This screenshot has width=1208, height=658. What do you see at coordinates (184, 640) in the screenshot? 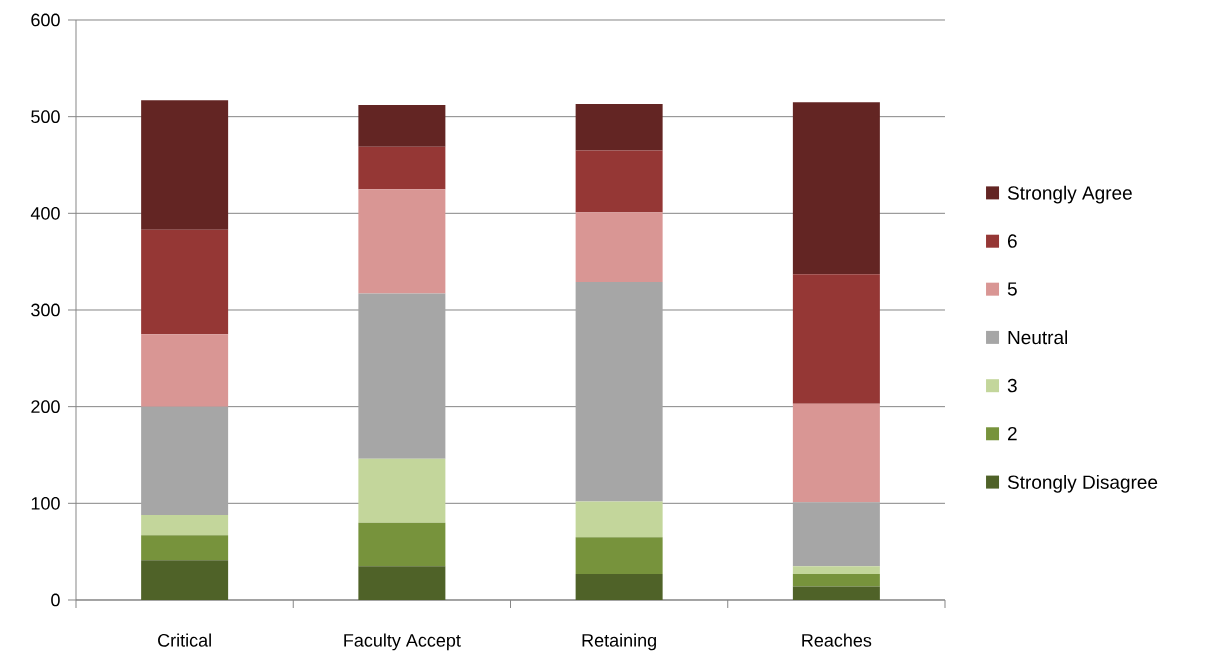
I see `x-tick-label: Critical` at bounding box center [184, 640].